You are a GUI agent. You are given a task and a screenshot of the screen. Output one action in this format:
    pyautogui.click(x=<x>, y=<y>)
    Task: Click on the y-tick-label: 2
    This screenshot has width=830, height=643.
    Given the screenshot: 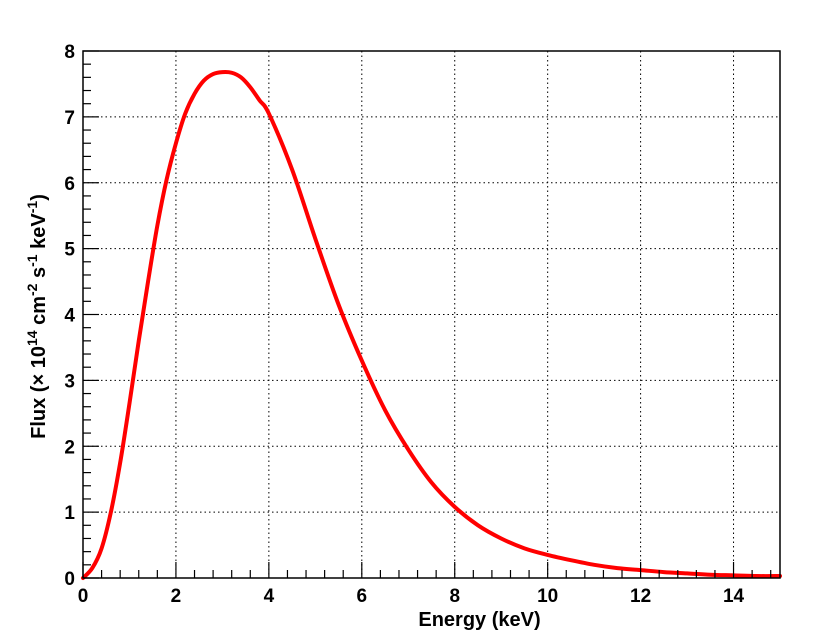 What is the action you would take?
    pyautogui.click(x=69, y=447)
    